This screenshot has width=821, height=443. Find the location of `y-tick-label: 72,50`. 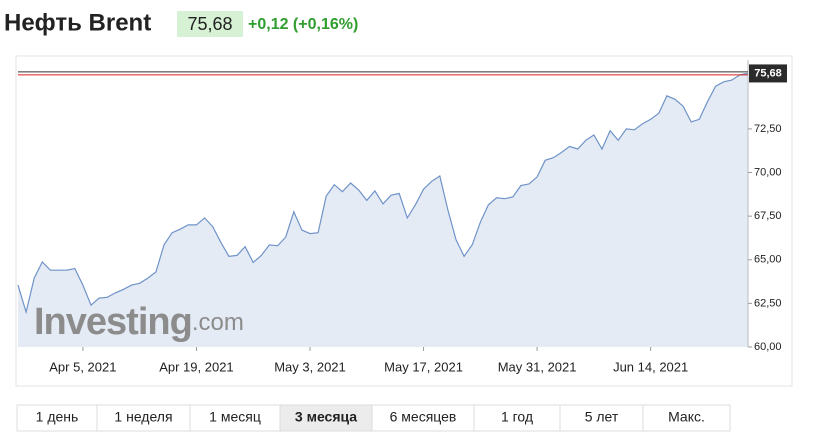

y-tick-label: 72,50 is located at coordinates (768, 129).